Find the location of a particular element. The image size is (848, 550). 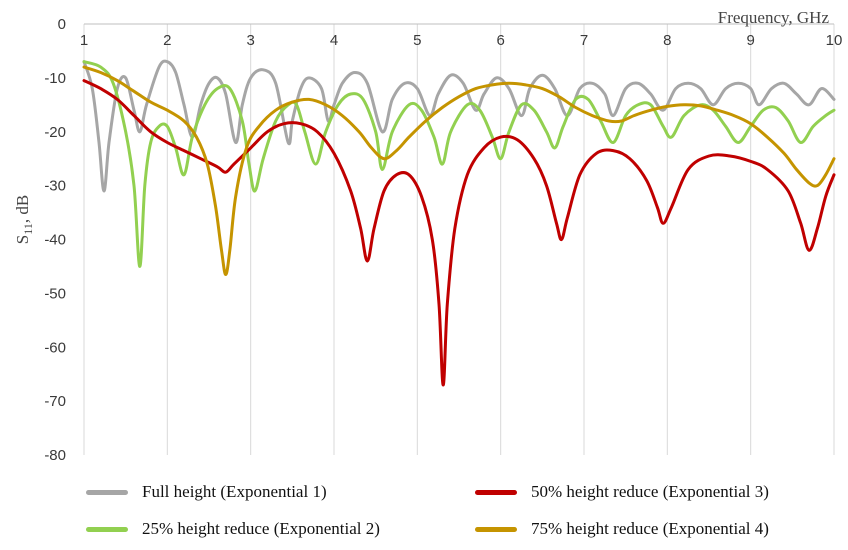

x-tick-labels: 1 2 3 4 5 6 7 8 9 10 is located at coordinates (461, 40).